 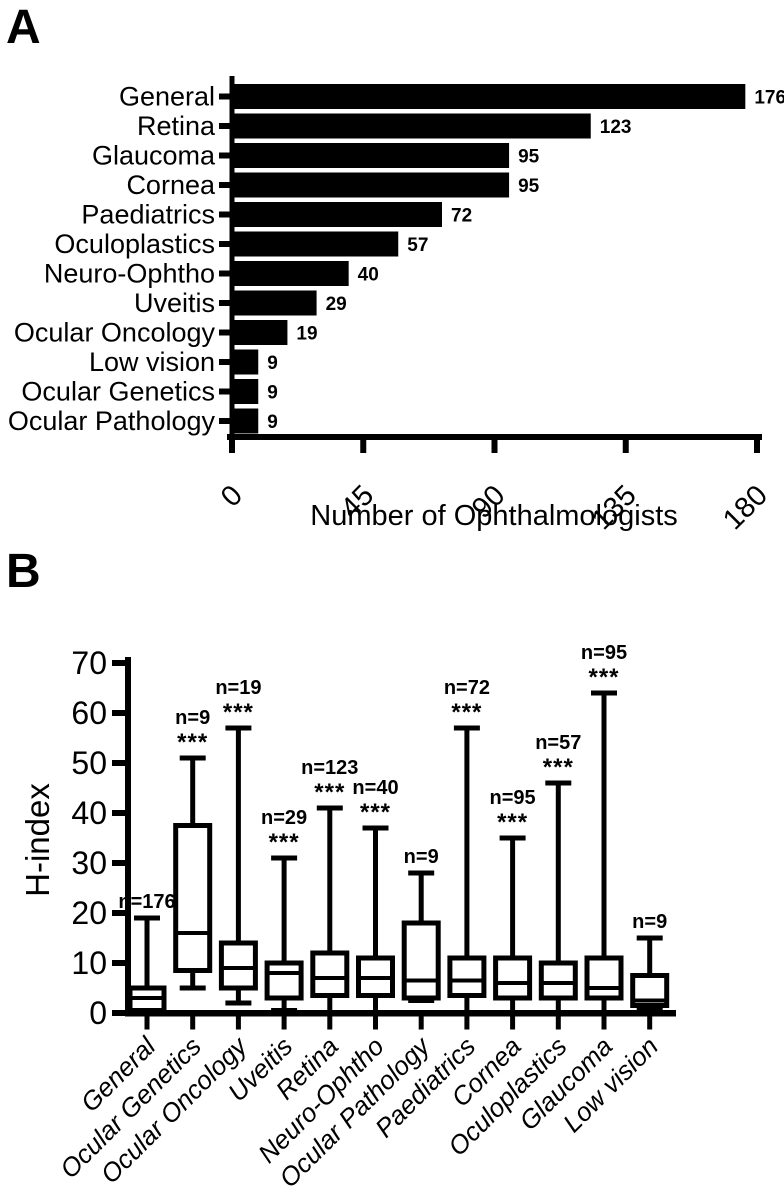 I want to click on y-axis-tick-label: 20, so click(x=89, y=913).